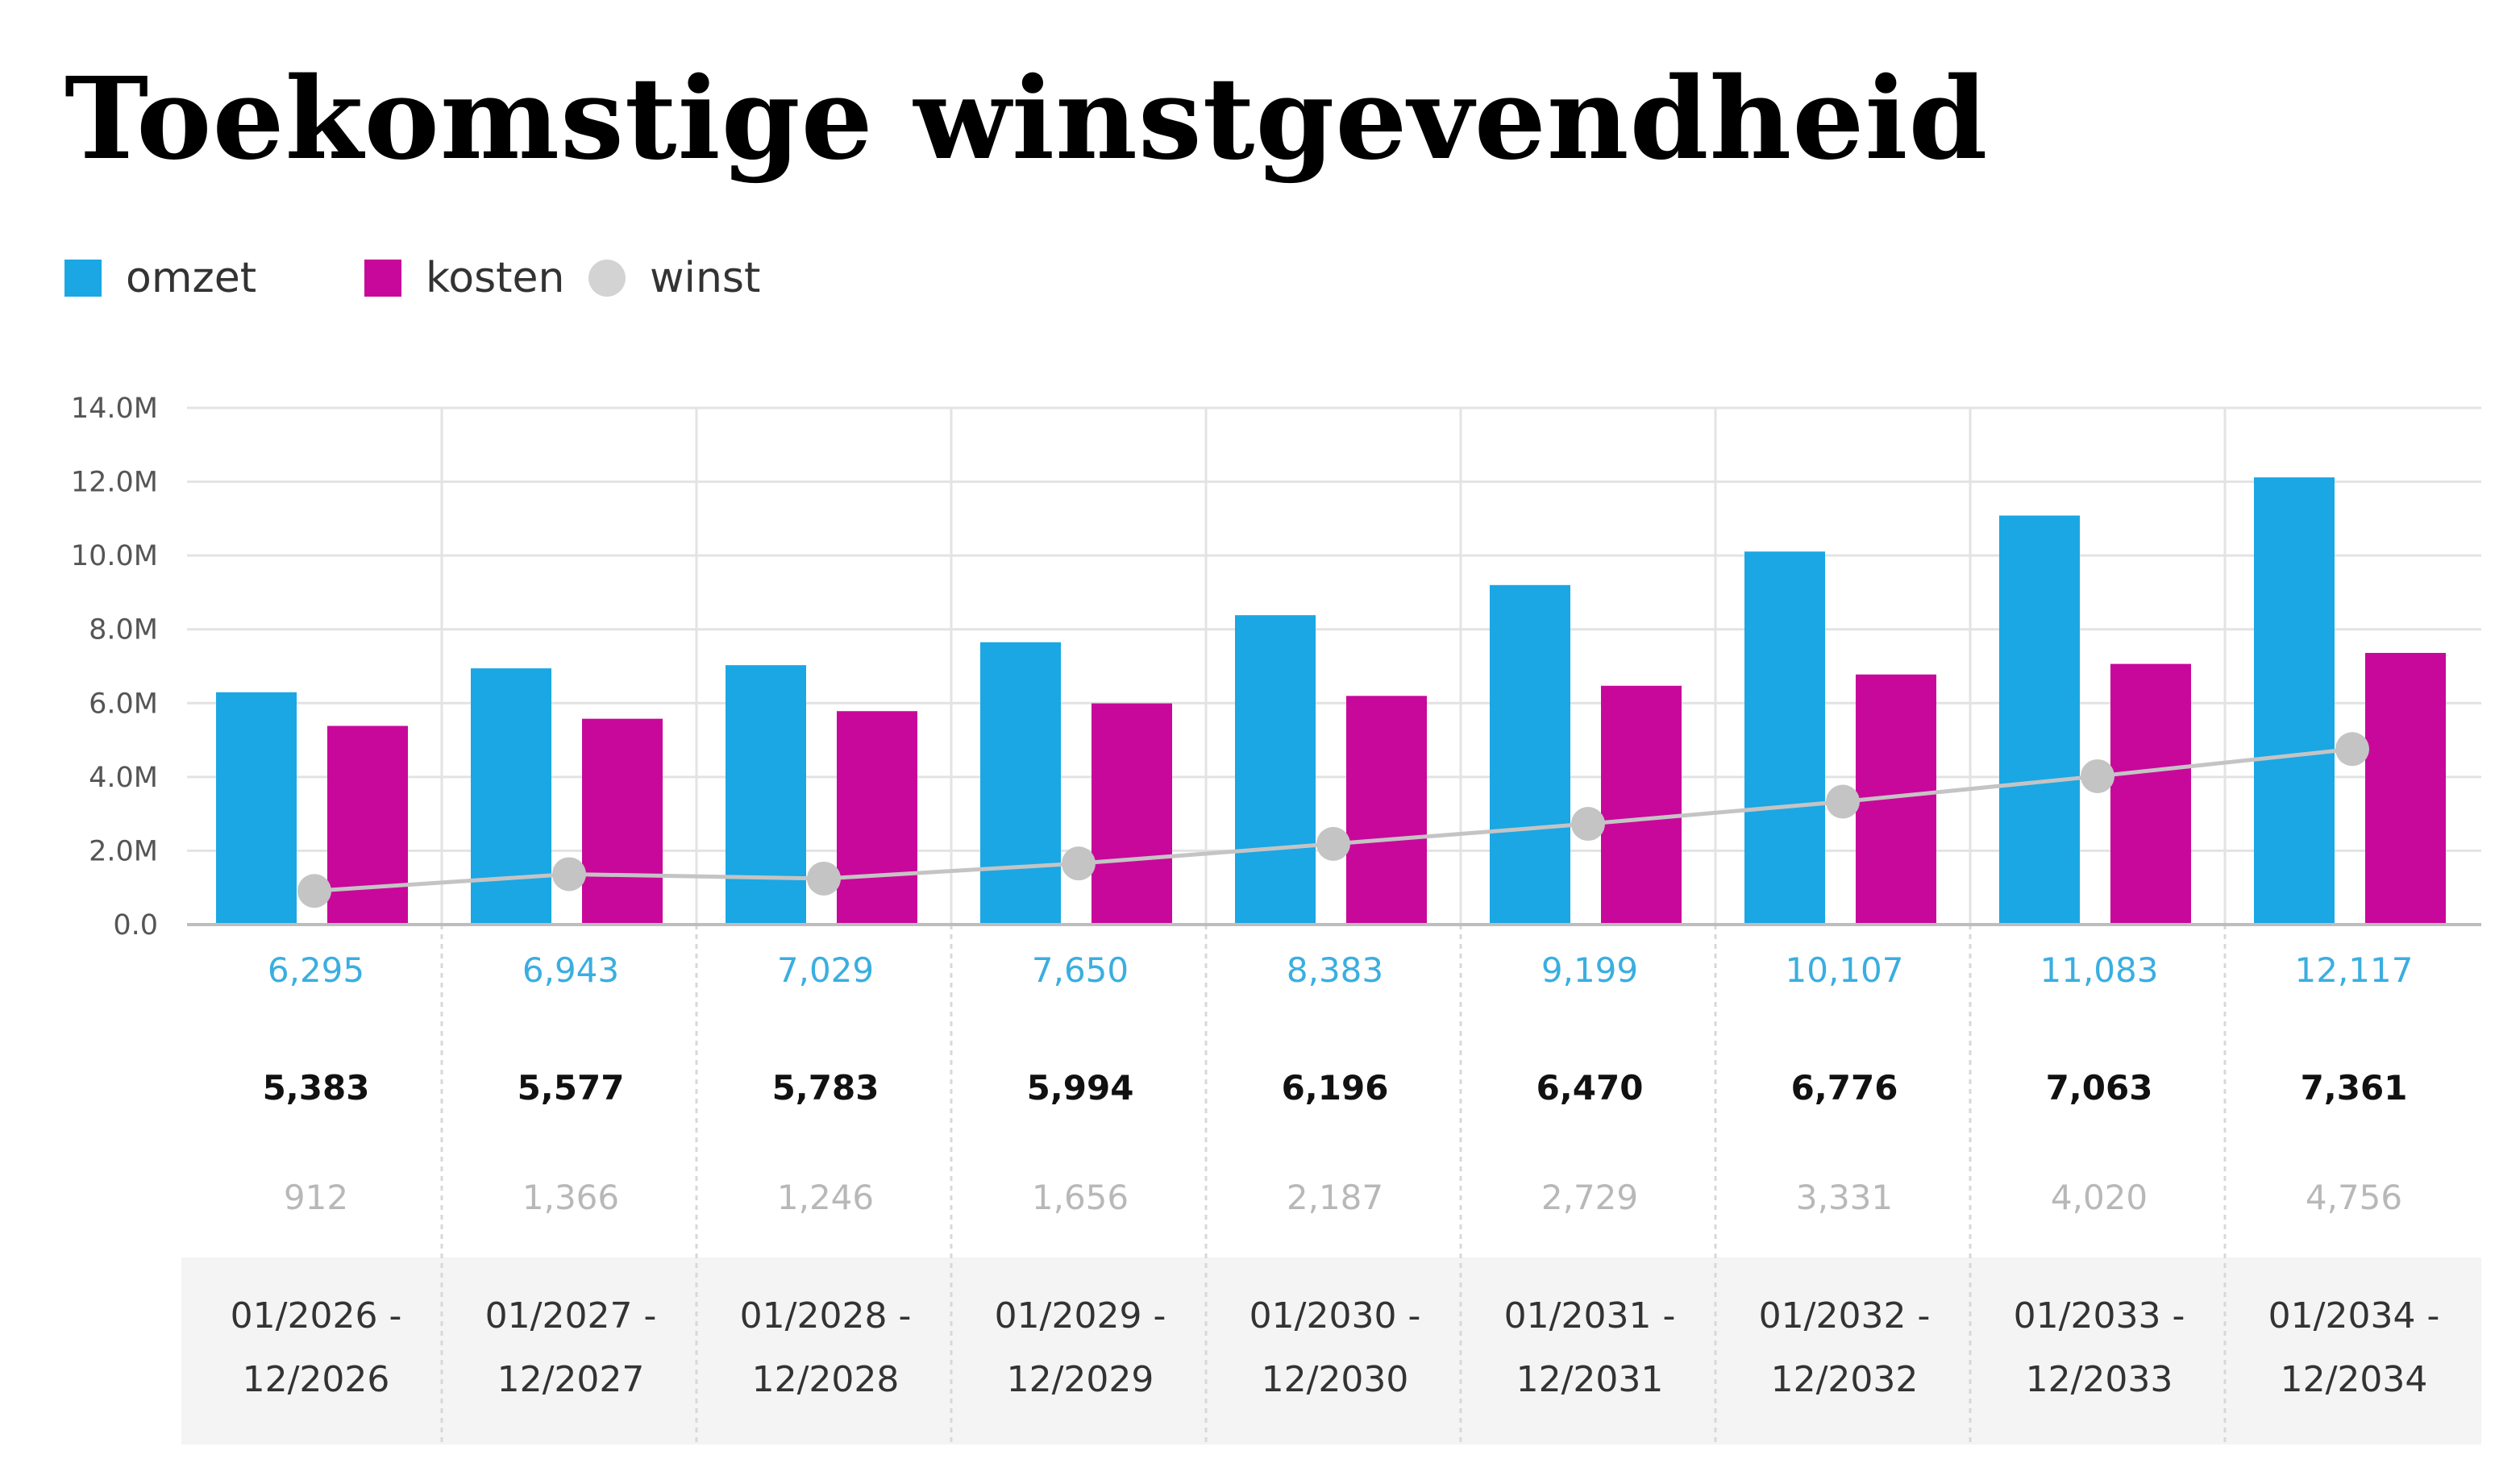 The width and height of the screenshot is (2499, 1484). I want to click on value-label-winst: 1,656, so click(1081, 1197).